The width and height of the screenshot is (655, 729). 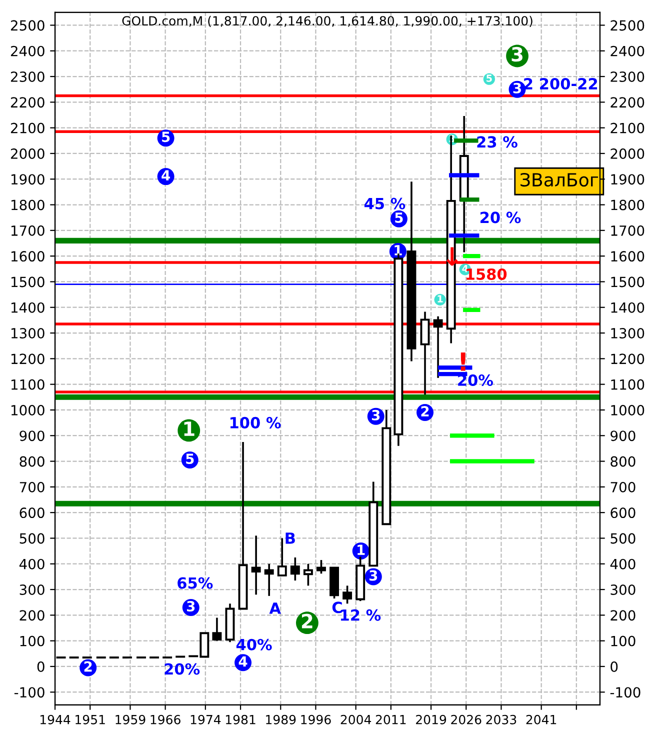 What do you see at coordinates (290, 538) in the screenshot?
I see `annotation: B` at bounding box center [290, 538].